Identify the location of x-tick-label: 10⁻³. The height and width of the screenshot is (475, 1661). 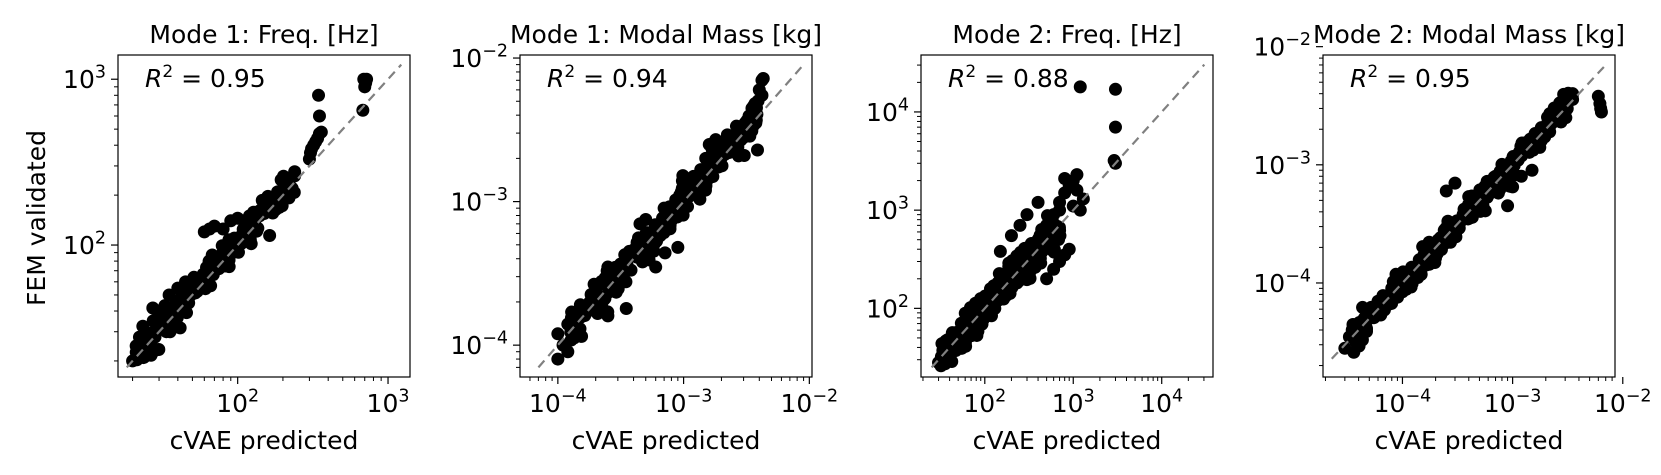
(684, 403).